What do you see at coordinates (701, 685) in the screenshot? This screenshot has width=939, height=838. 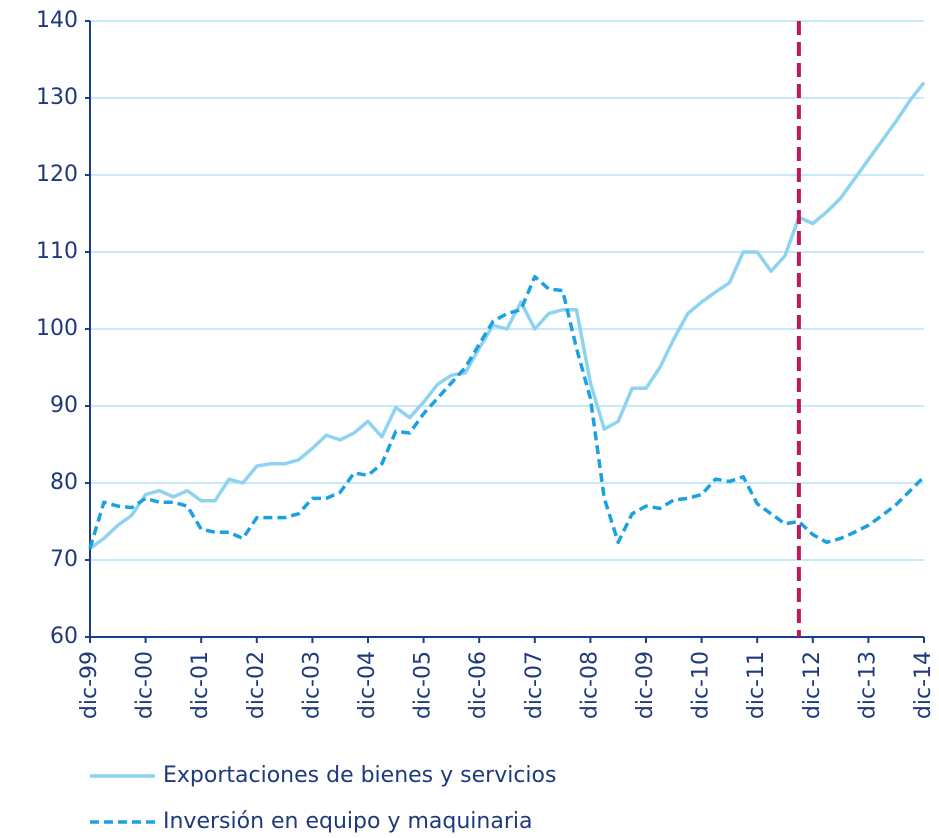 I see `x-tick-label: dic-10` at bounding box center [701, 685].